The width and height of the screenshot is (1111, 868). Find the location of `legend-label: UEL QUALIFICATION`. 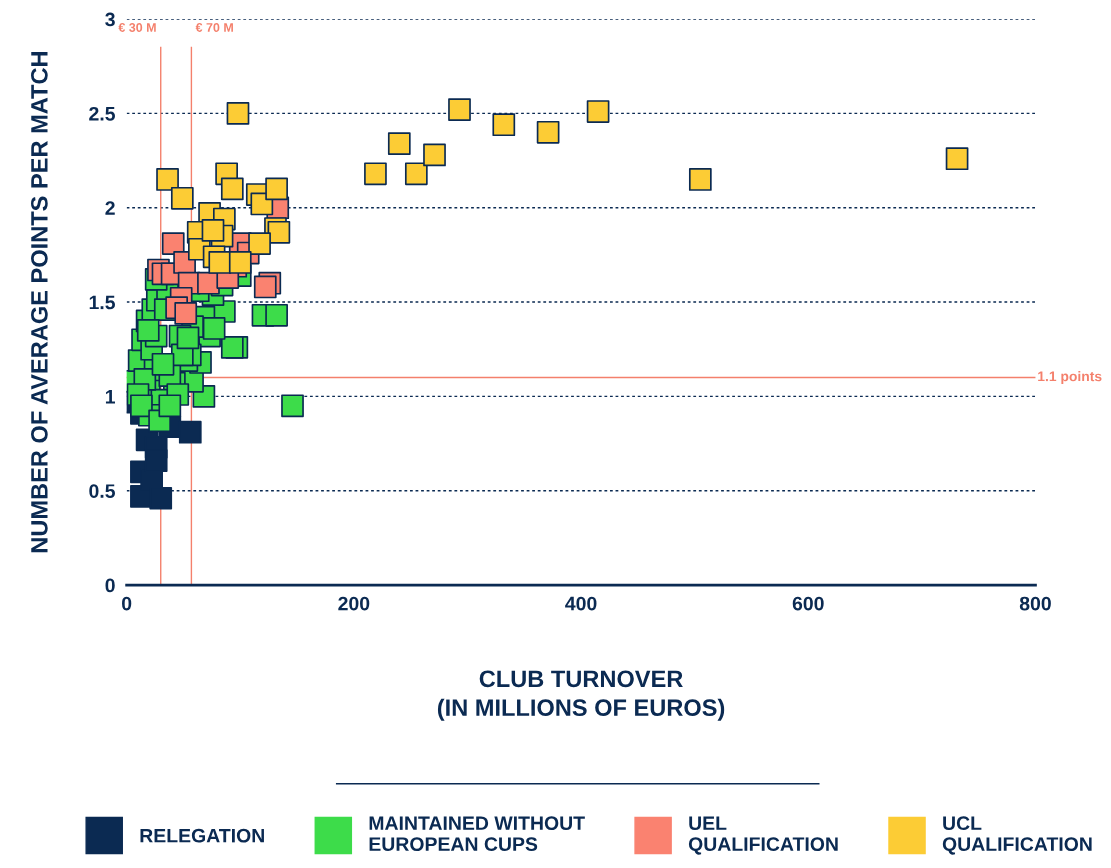

legend-label: UEL QUALIFICATION is located at coordinates (763, 835).